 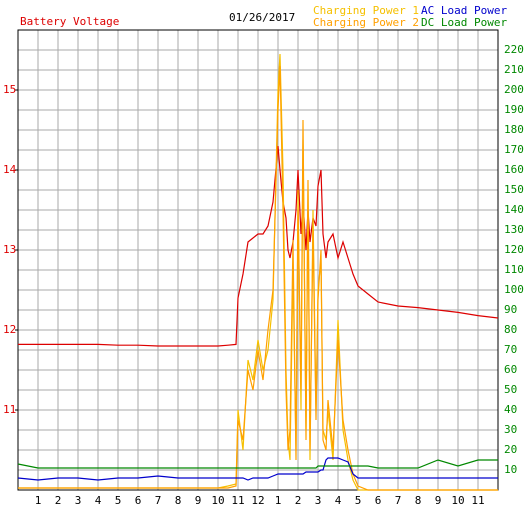 What do you see at coordinates (510, 349) in the screenshot?
I see `y2-tick-label: 70` at bounding box center [510, 349].